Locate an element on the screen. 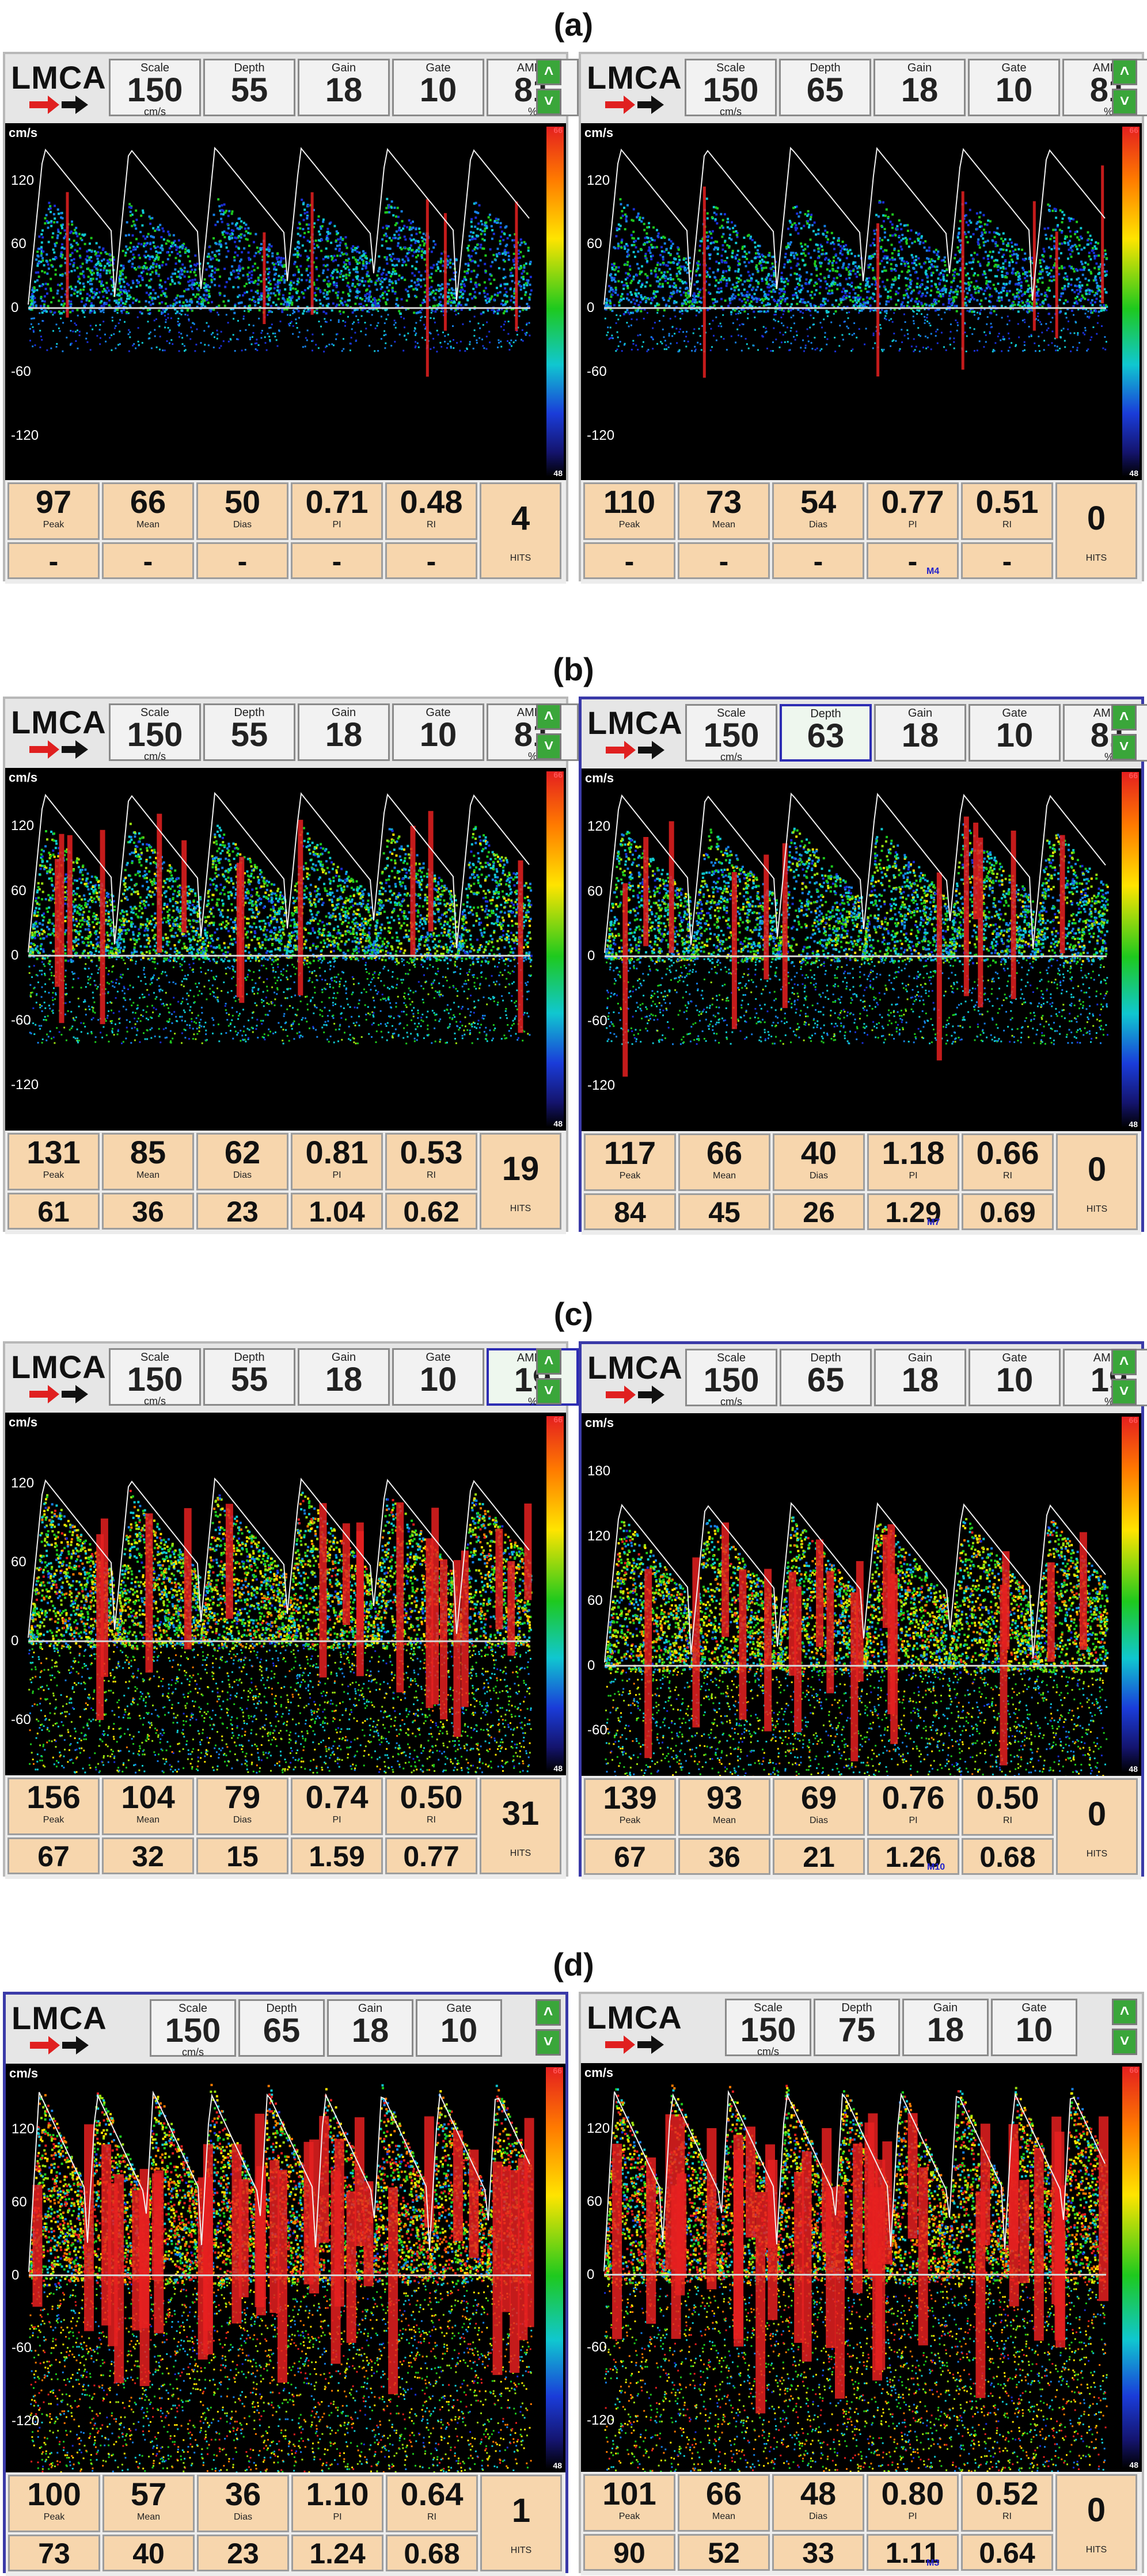  param-value: 63 is located at coordinates (825, 736).